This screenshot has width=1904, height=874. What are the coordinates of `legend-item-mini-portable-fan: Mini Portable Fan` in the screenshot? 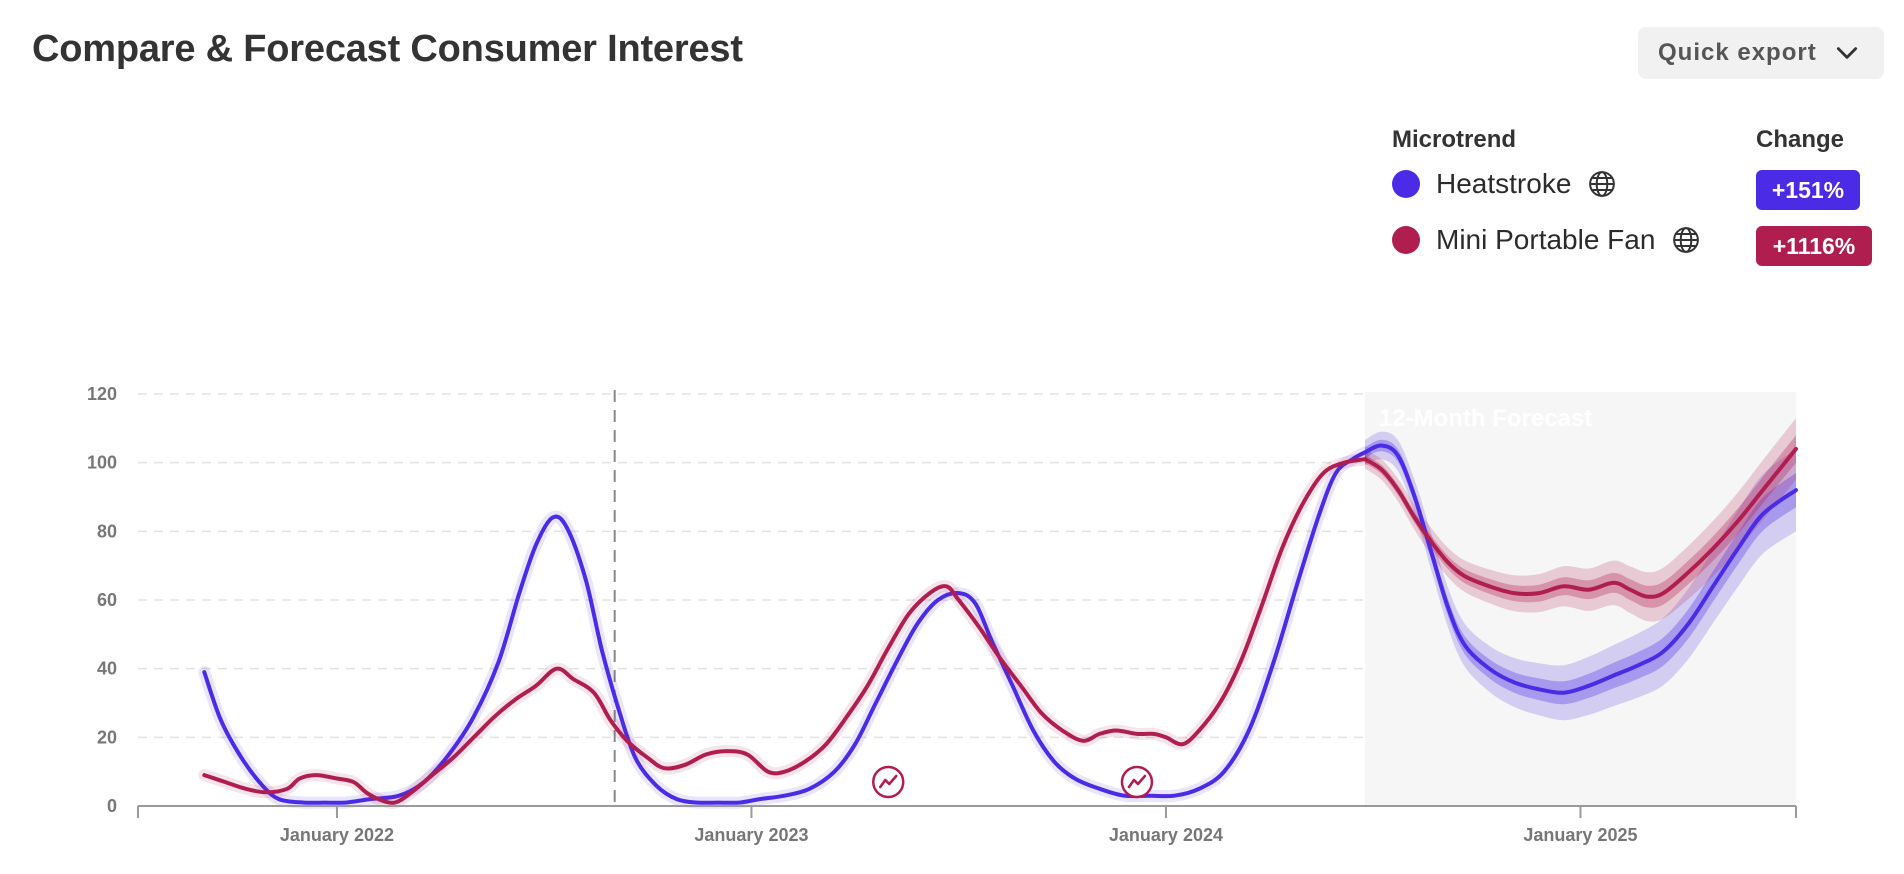 It's located at (1546, 240).